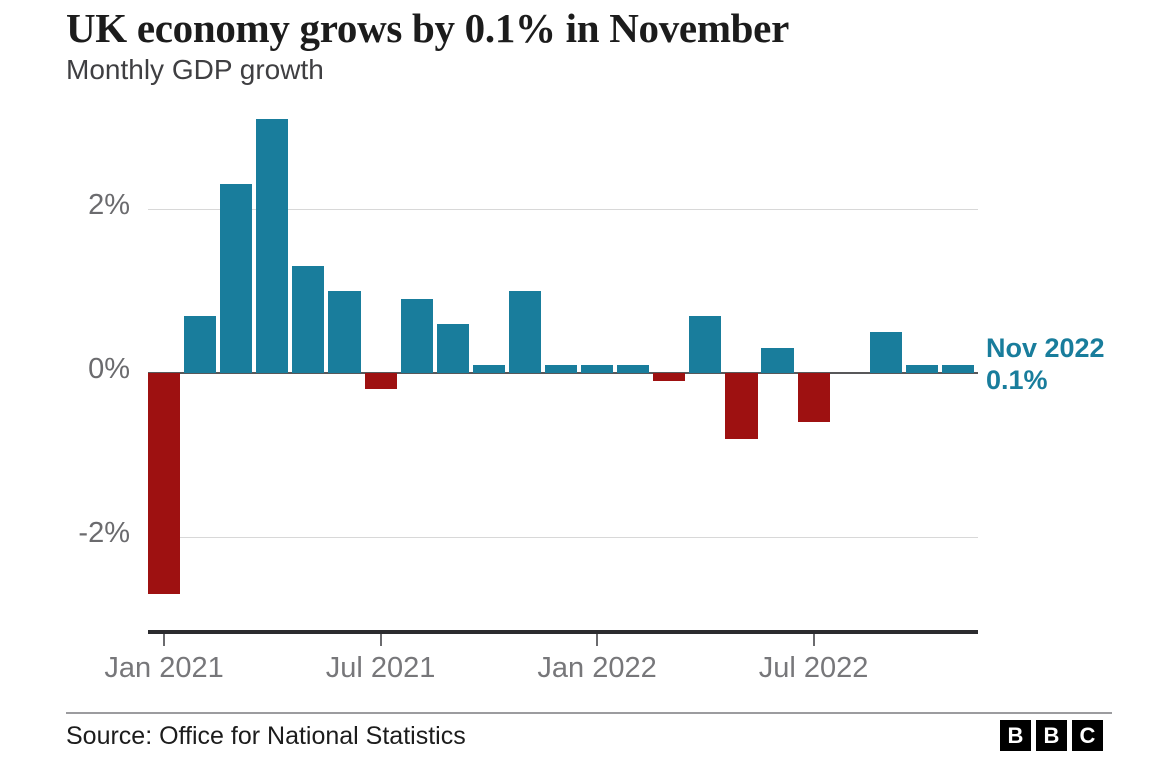  I want to click on bbc-logo: B B C, so click(1051, 735).